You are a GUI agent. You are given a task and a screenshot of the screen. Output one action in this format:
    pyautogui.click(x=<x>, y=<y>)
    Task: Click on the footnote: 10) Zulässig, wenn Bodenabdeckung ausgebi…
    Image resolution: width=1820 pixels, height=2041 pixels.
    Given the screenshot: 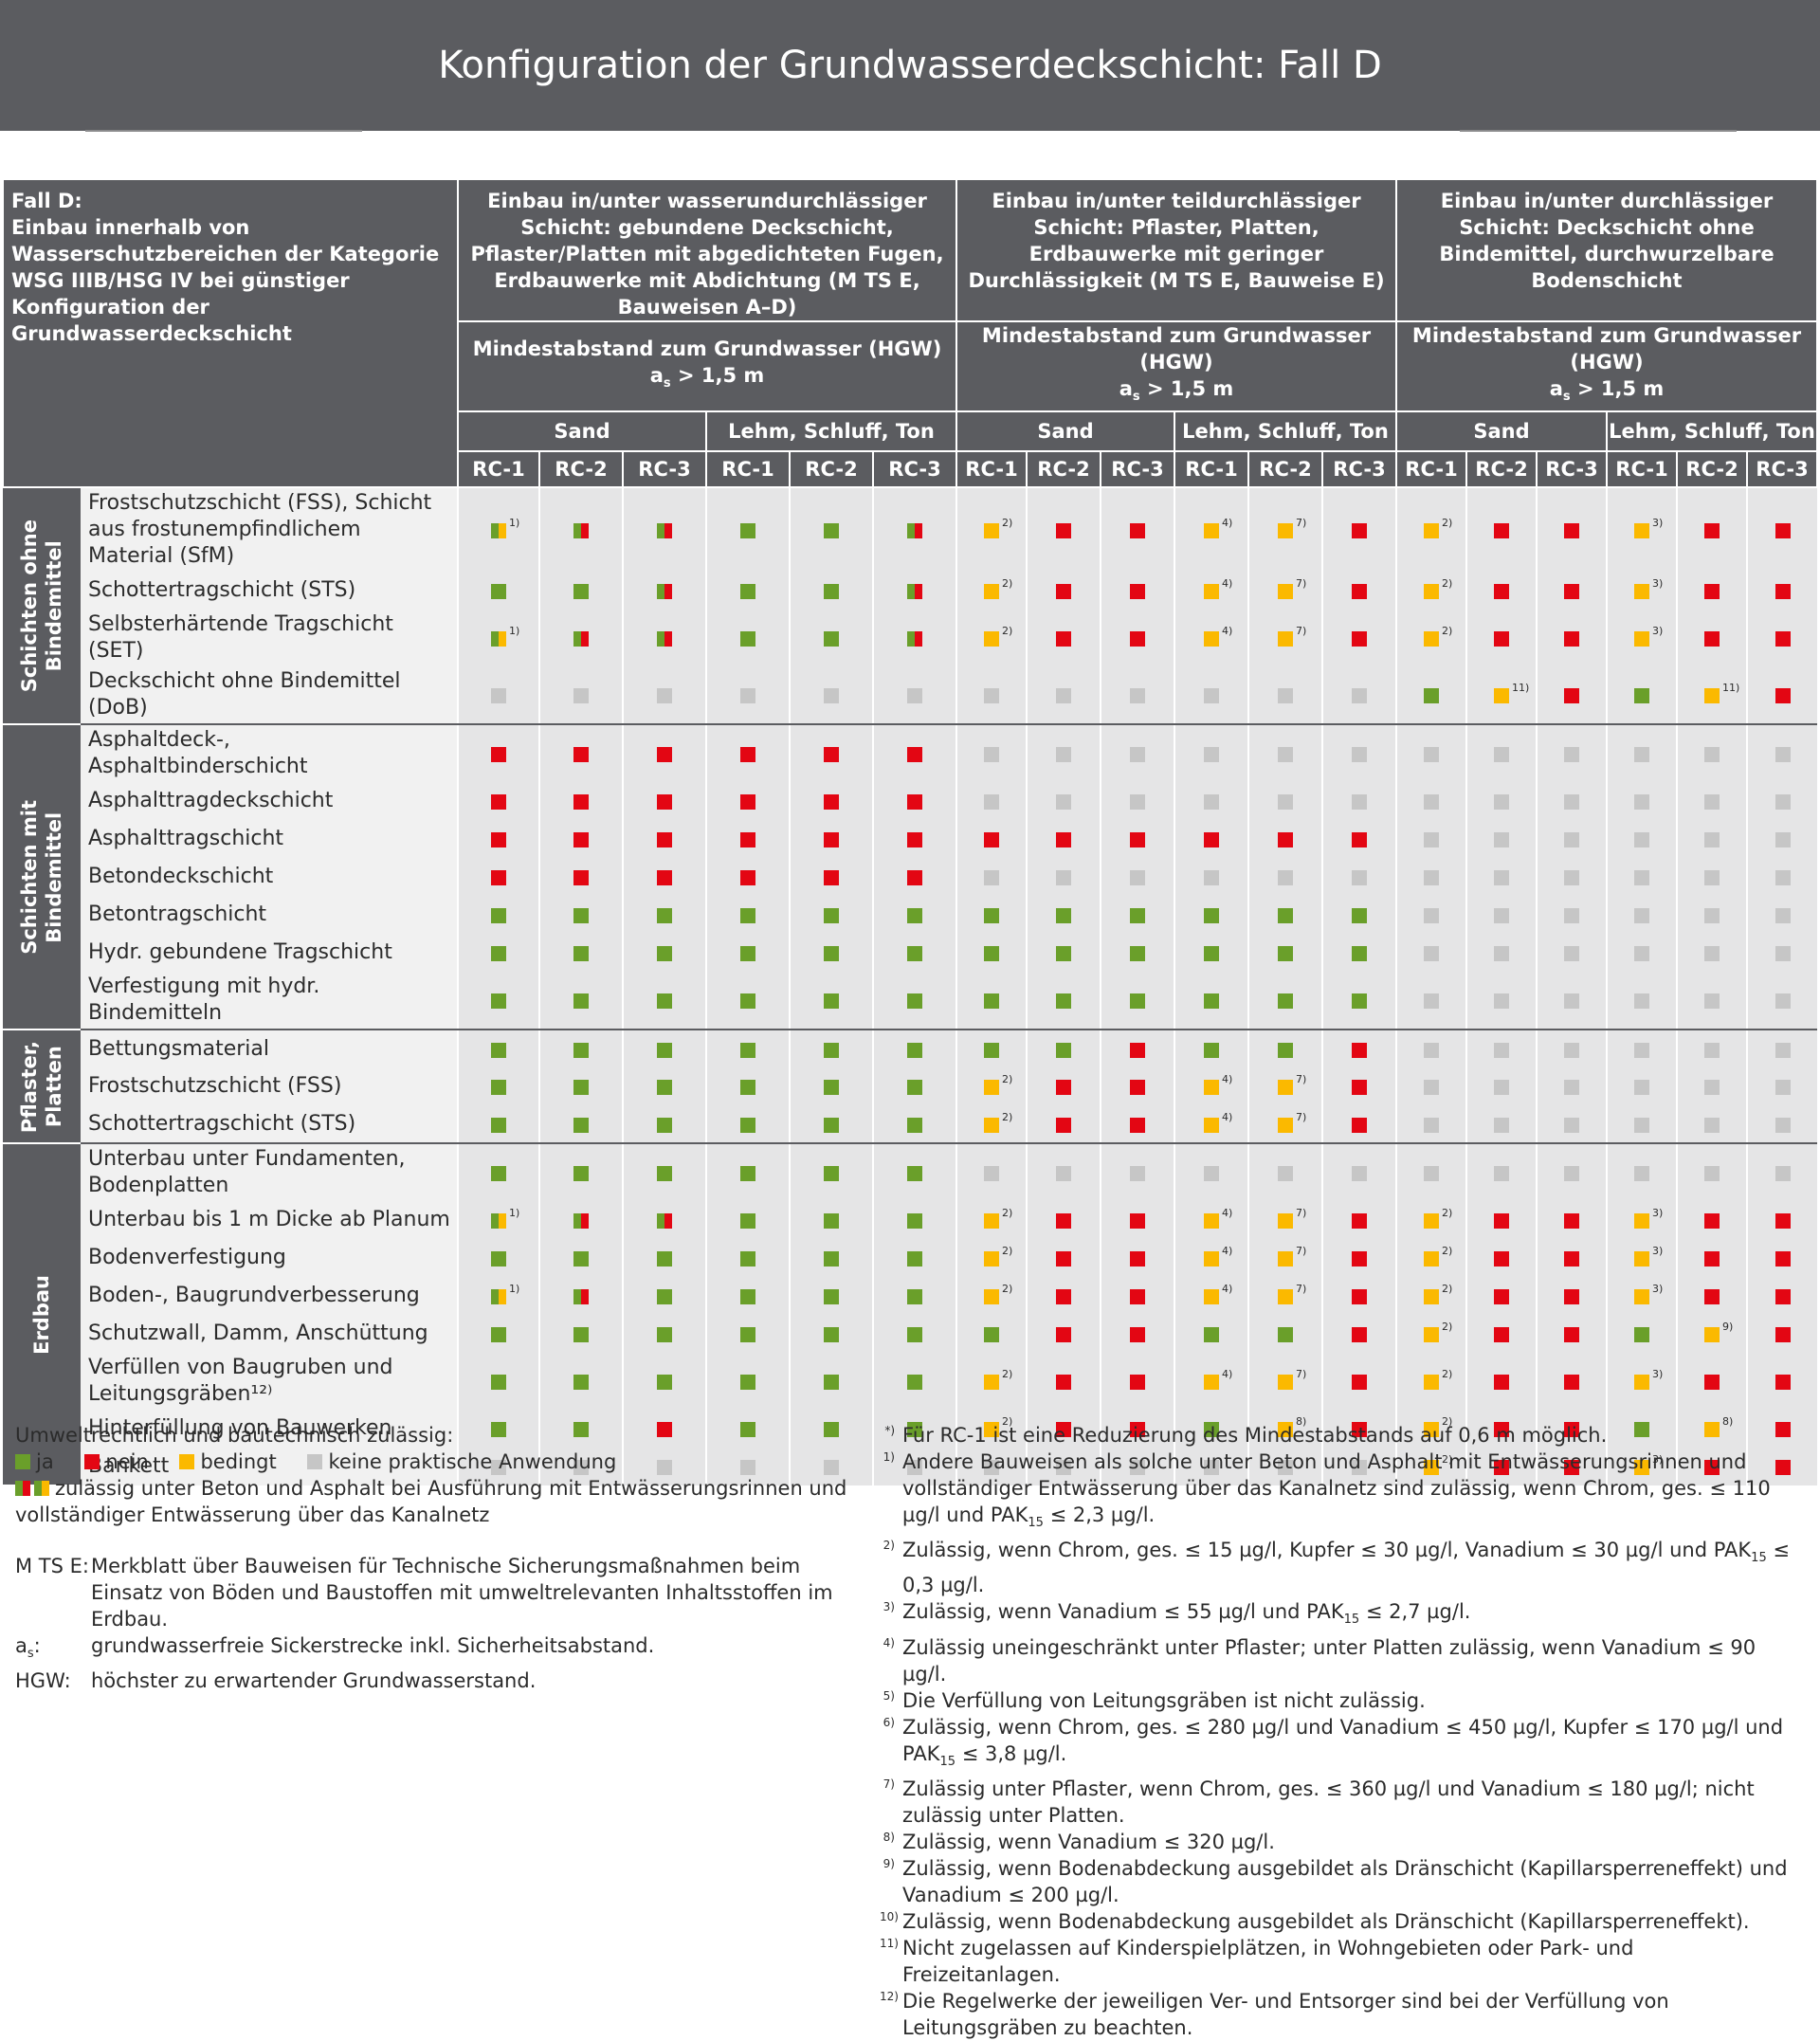 What is the action you would take?
    pyautogui.click(x=1315, y=1921)
    